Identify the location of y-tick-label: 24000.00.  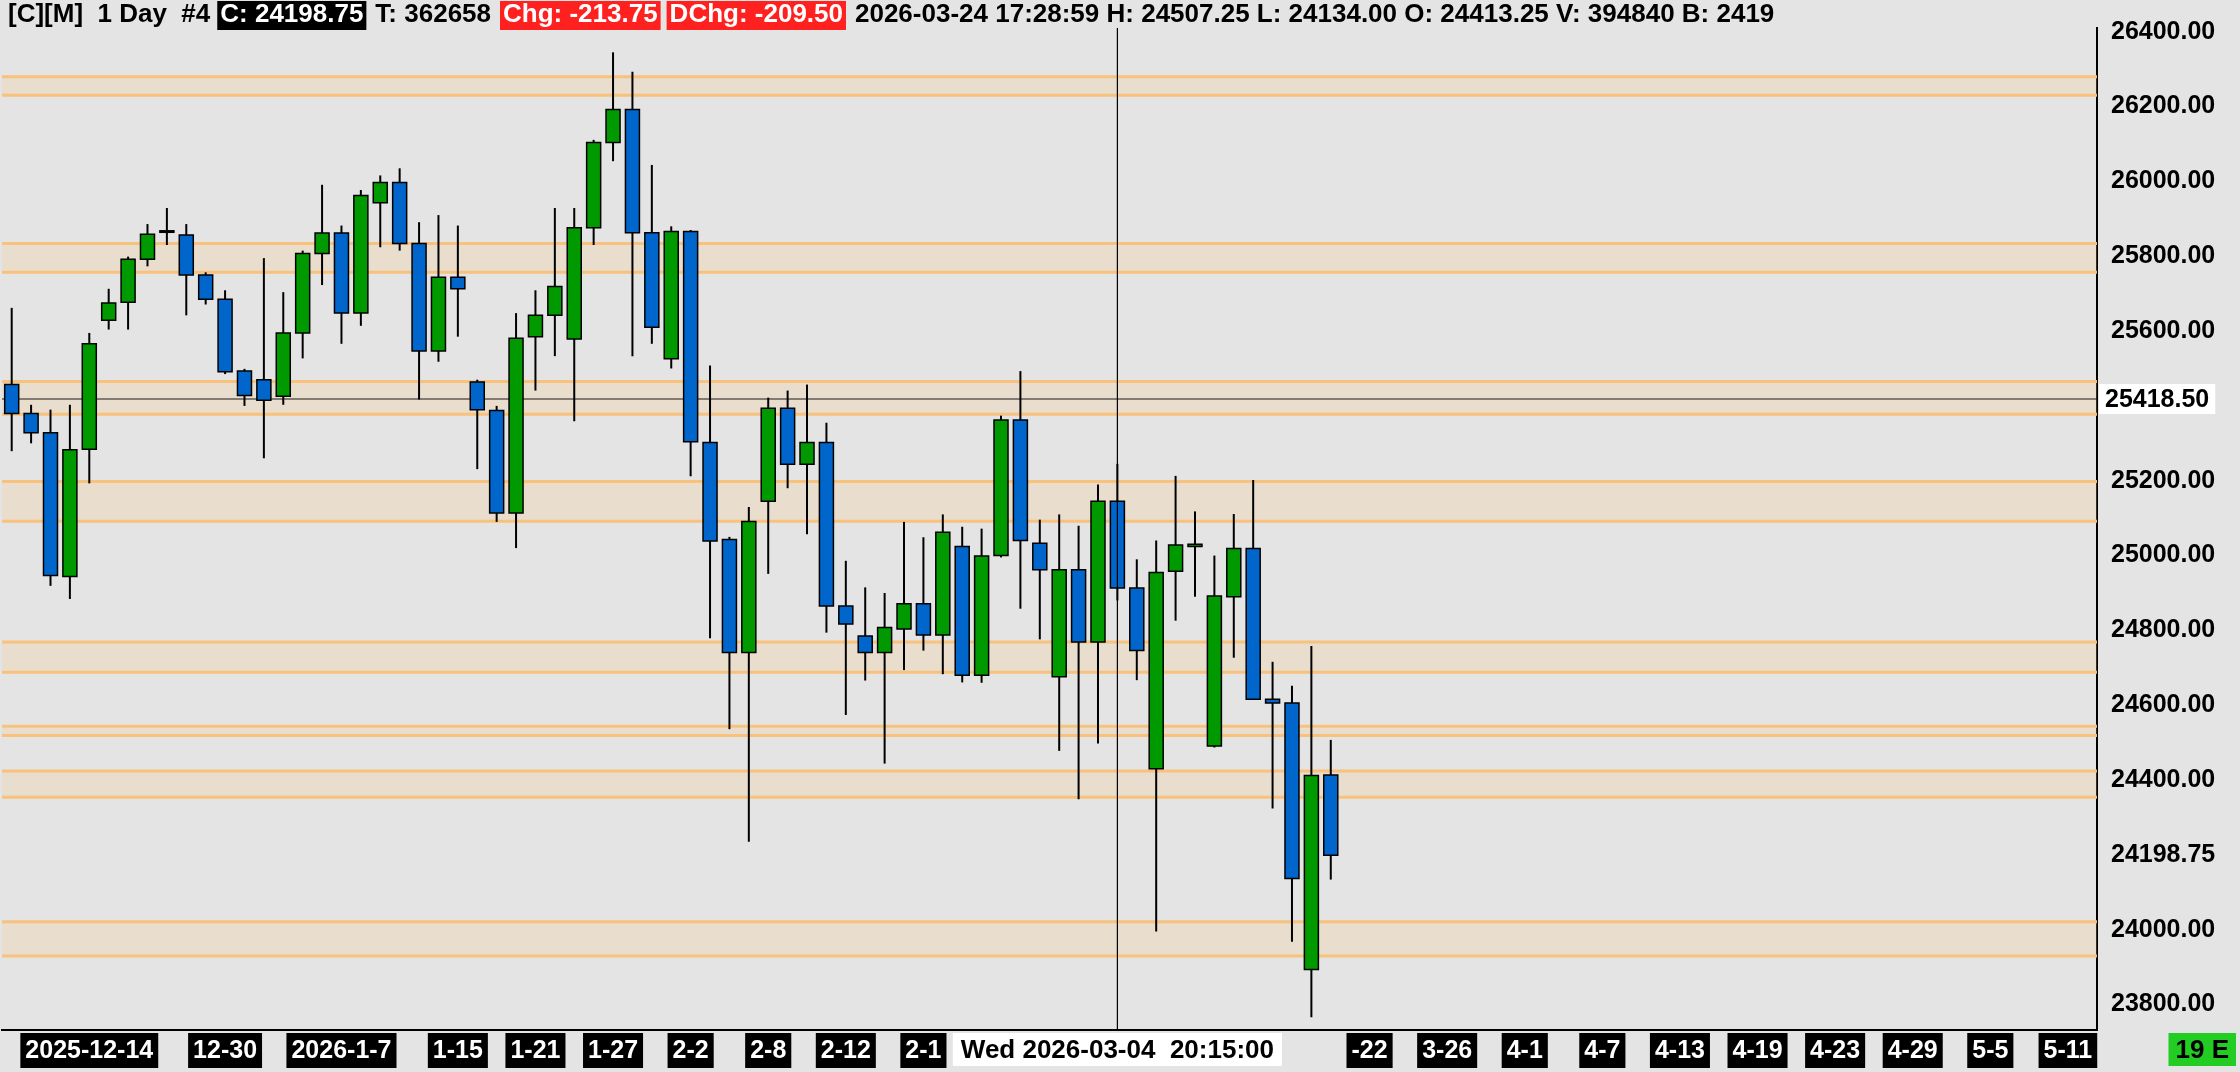
(2163, 927).